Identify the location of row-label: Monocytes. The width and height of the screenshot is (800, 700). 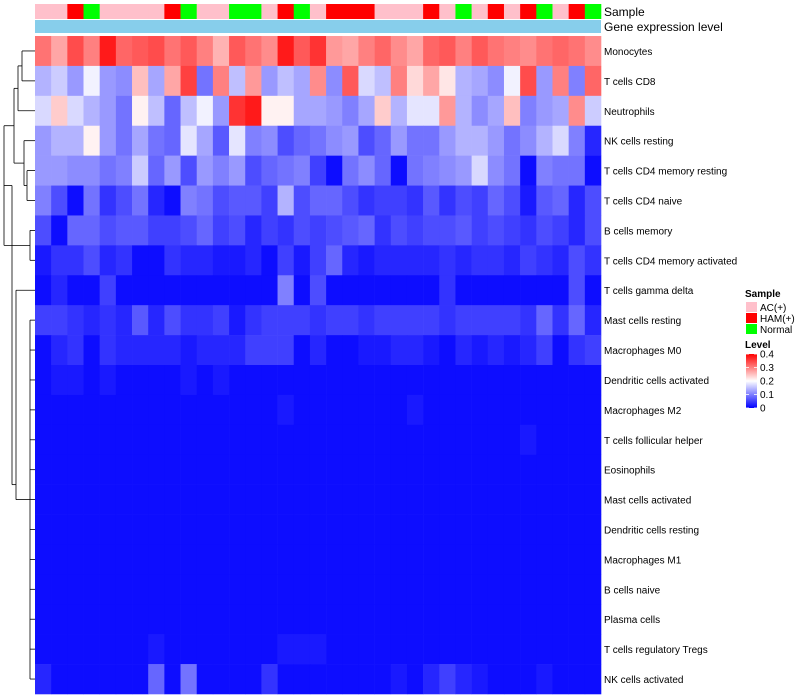
(628, 52).